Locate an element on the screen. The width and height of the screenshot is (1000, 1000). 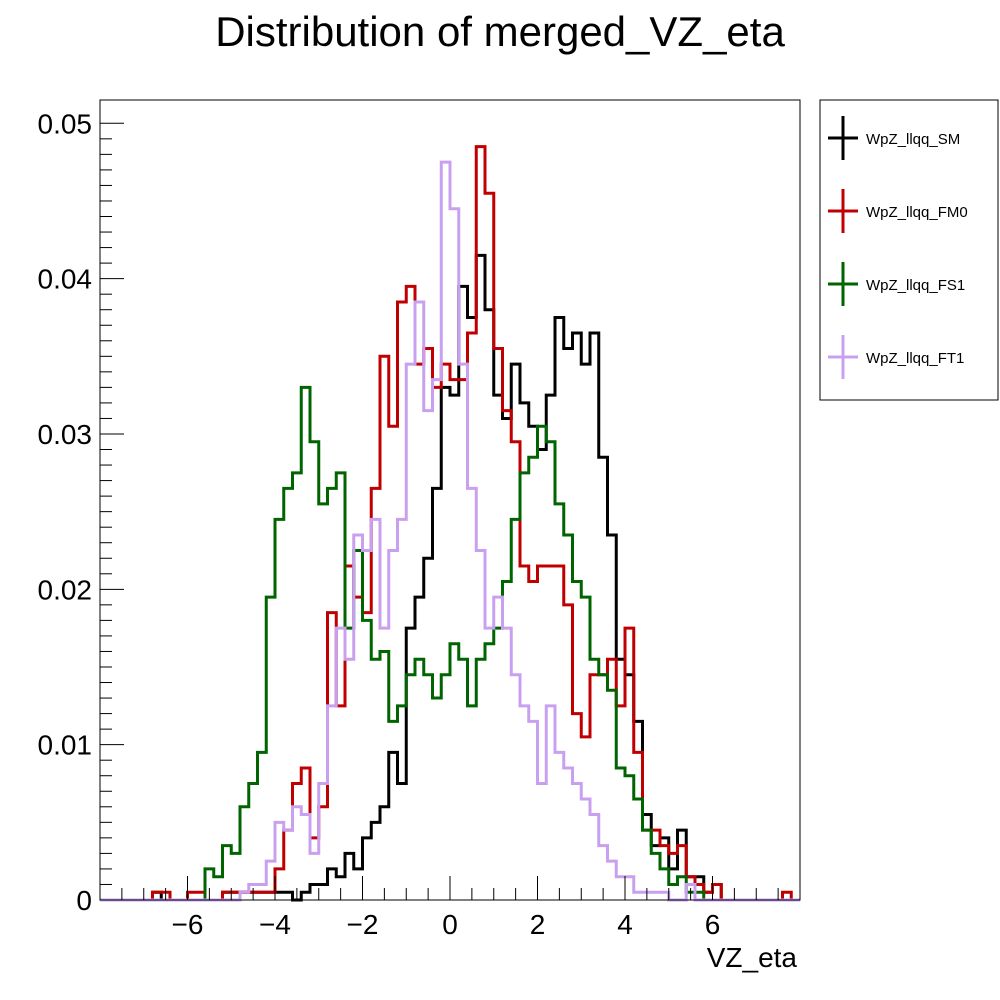
y-tick-label: 0.05 is located at coordinates (65, 123).